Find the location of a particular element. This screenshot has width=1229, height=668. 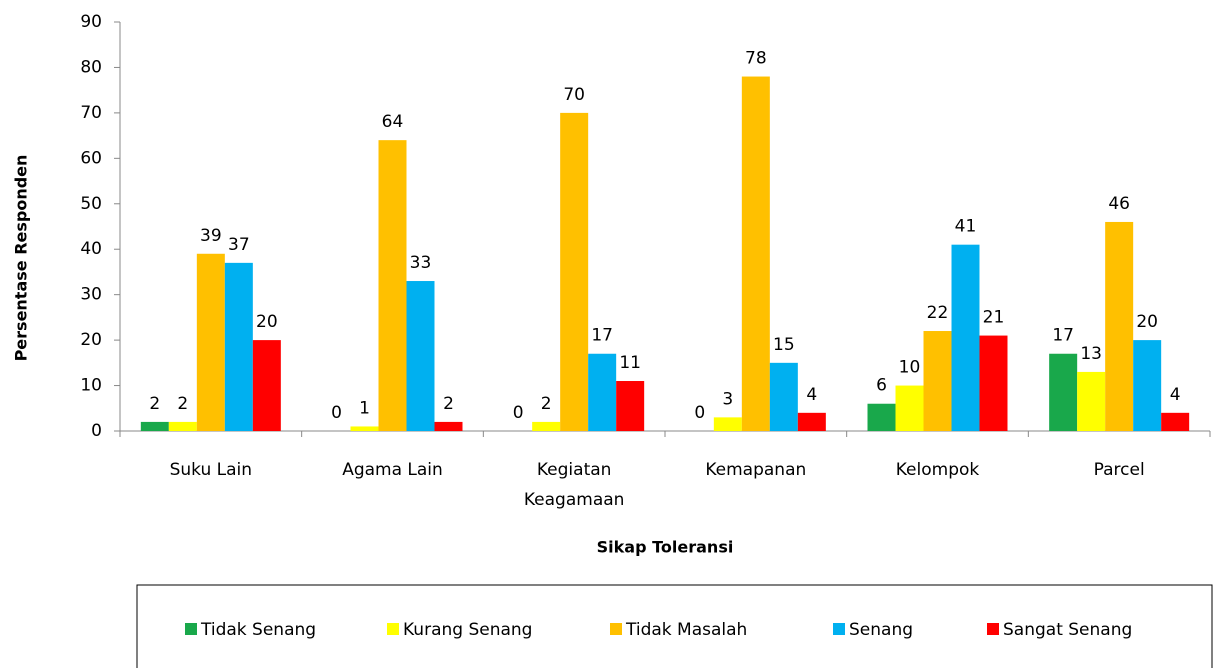

y-tick-label: 50 is located at coordinates (91, 204).